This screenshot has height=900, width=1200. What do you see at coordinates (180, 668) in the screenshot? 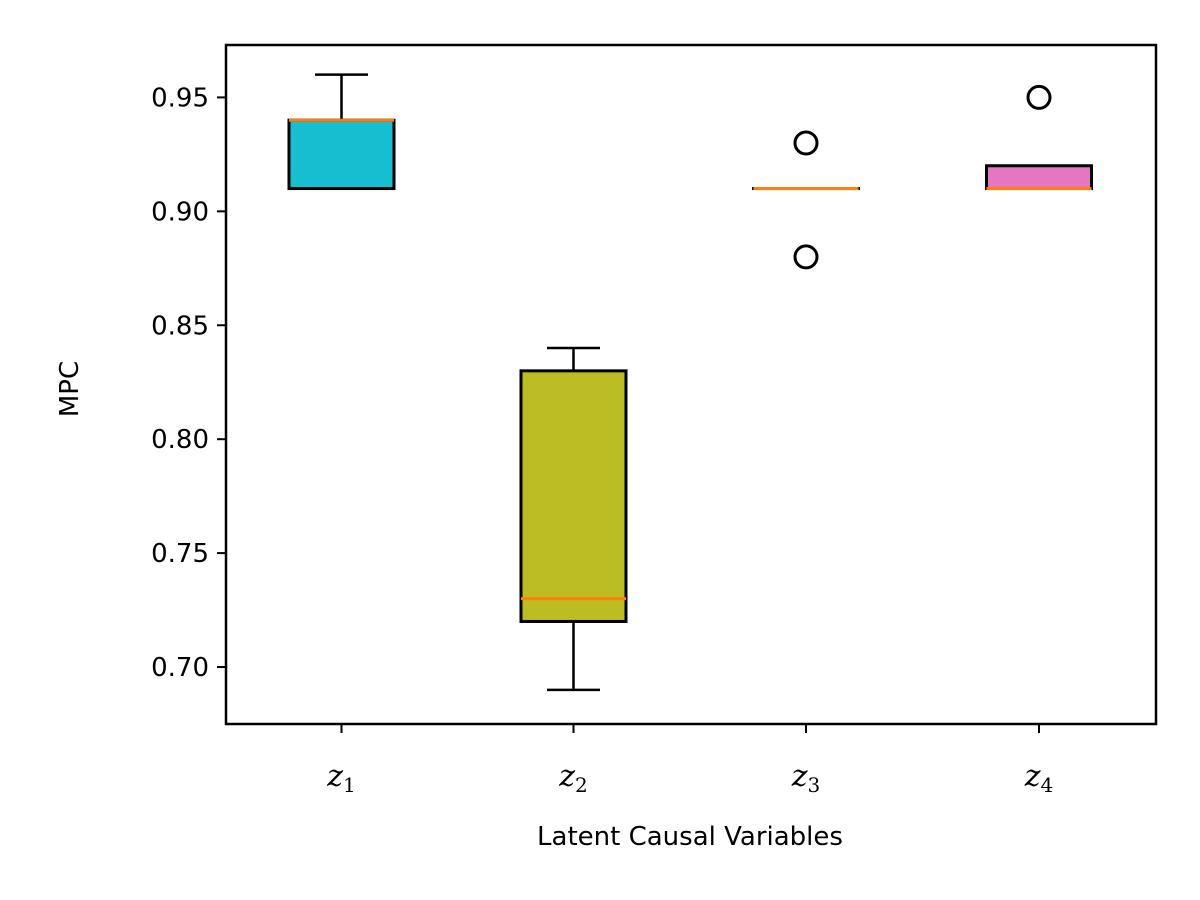
I see `y-tick-label: 0.70` at bounding box center [180, 668].